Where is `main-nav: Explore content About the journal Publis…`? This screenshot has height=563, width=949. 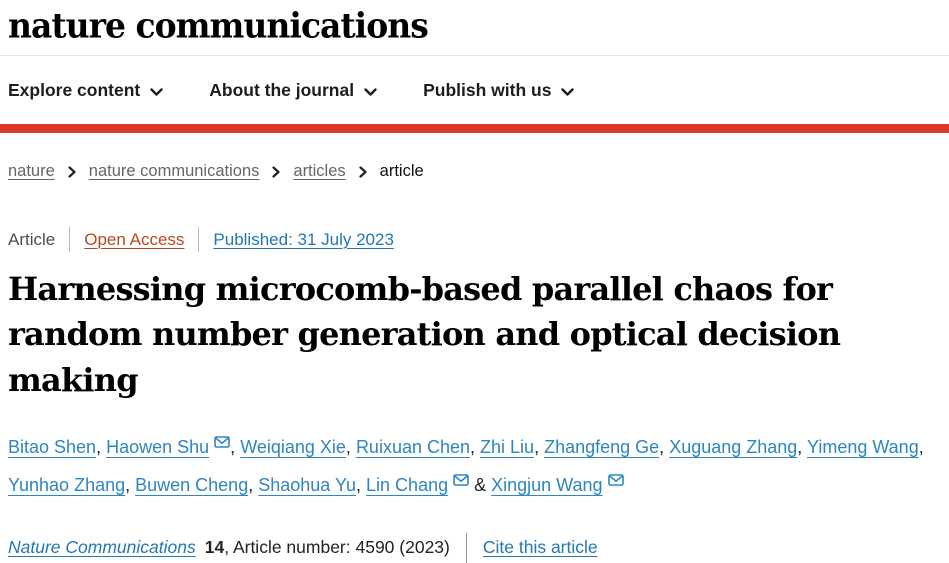
main-nav: Explore content About the journal Publis… is located at coordinates (474, 90).